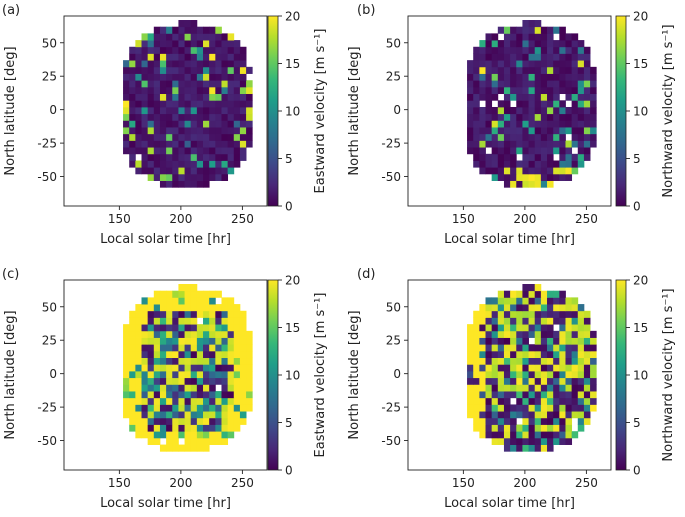 The height and width of the screenshot is (517, 685). What do you see at coordinates (509, 111) in the screenshot?
I see `plot-frame` at bounding box center [509, 111].